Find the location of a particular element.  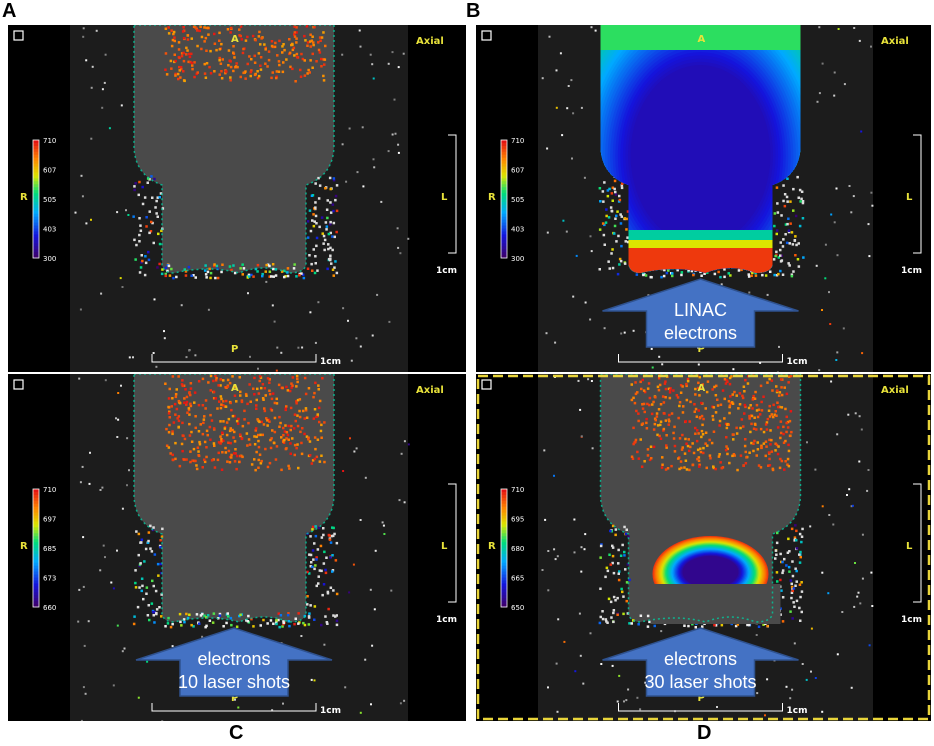

colorbar-tick-label: 685 is located at coordinates (49, 549).